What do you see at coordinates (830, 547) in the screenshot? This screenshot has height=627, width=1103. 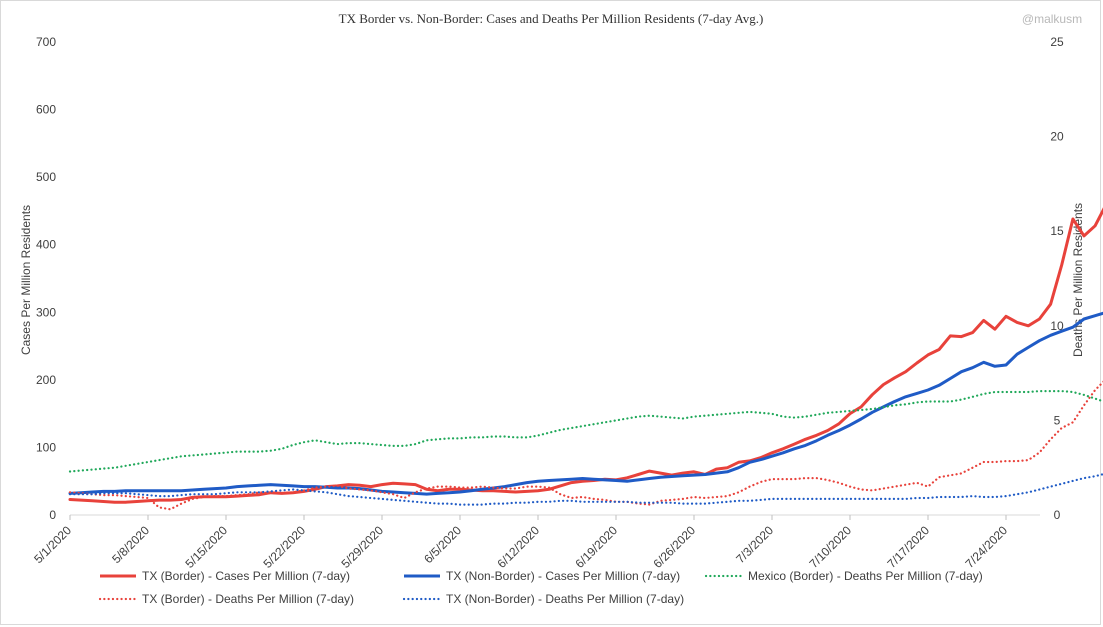 I see `x-tick-label: 7/10/2020` at bounding box center [830, 547].